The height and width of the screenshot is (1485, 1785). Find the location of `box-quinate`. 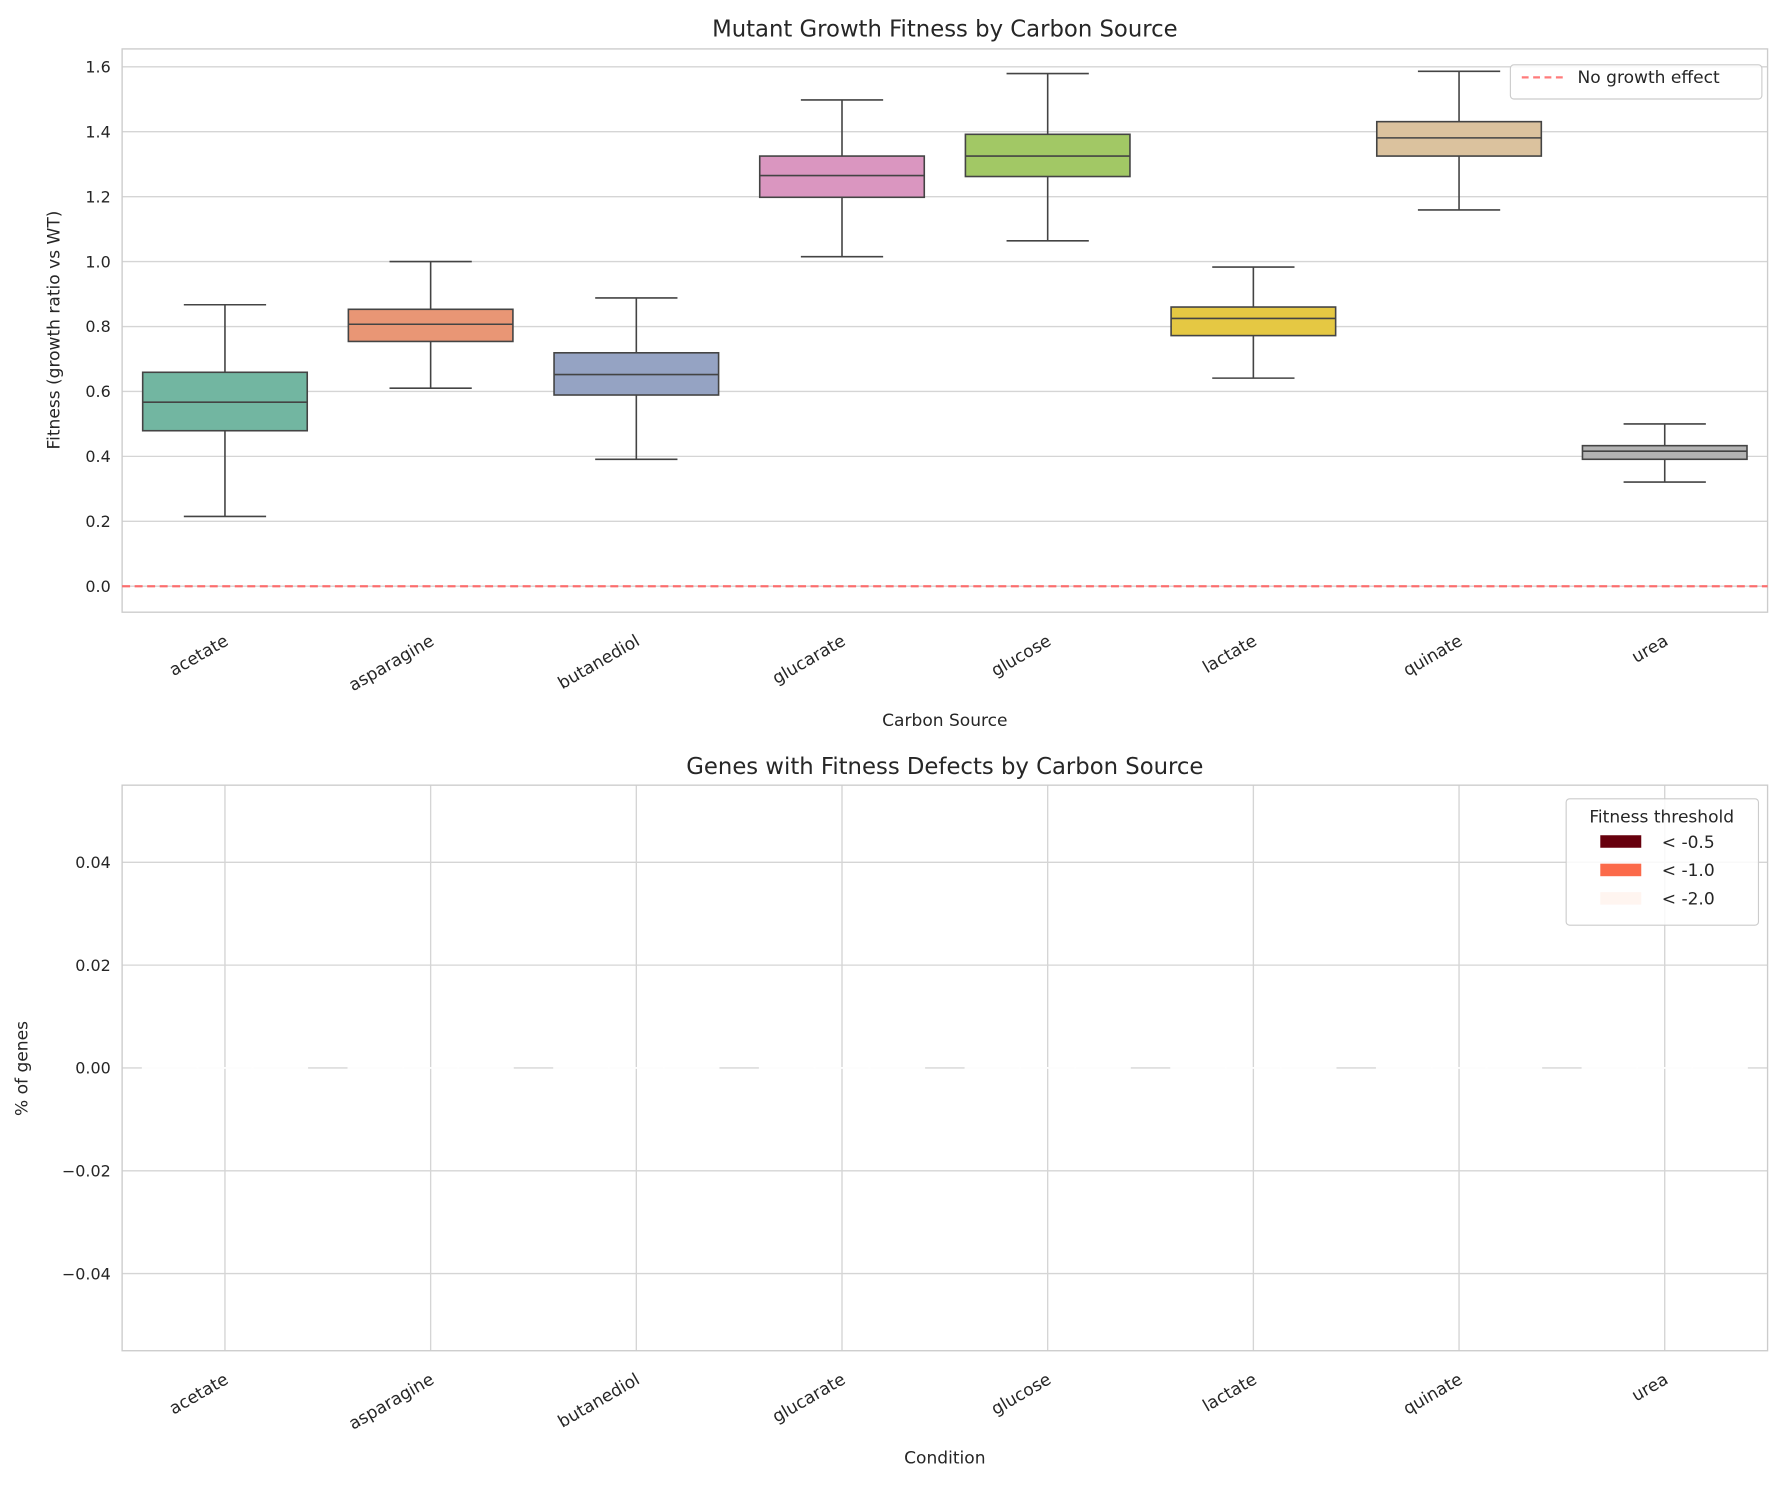

box-quinate is located at coordinates (1459, 140).